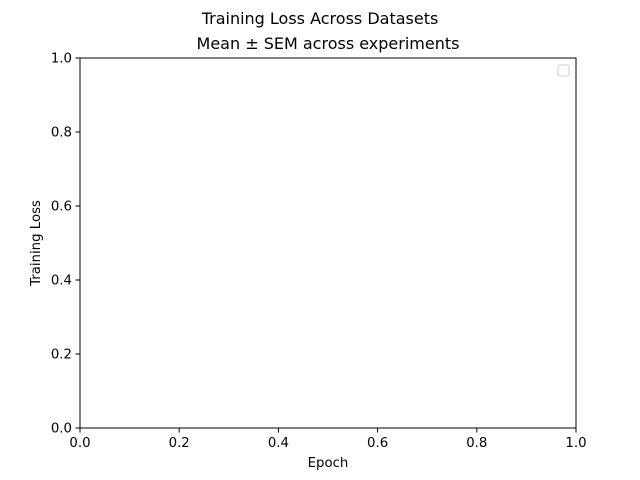  What do you see at coordinates (61, 281) in the screenshot?
I see `y-tick-label: 0.4` at bounding box center [61, 281].